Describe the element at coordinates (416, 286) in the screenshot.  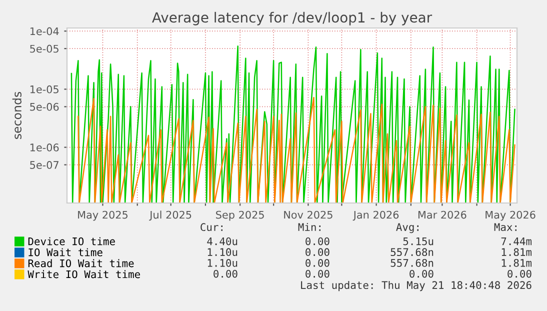
I see `text: Last update: Thu May 21 18:40:48 2026` at that location.